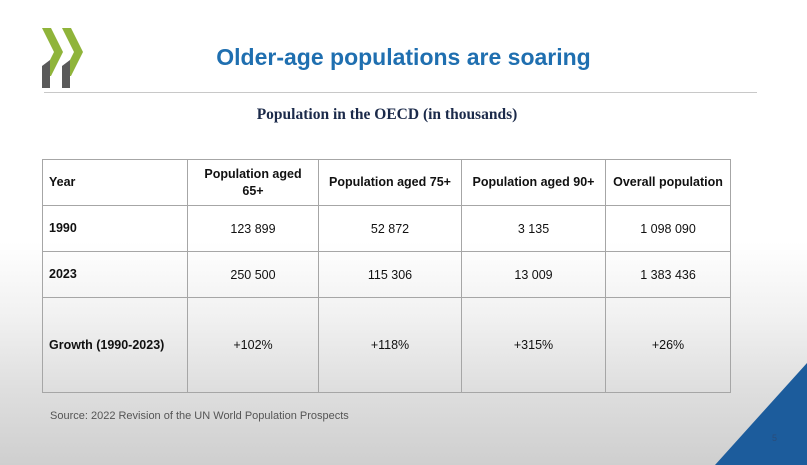 The height and width of the screenshot is (465, 807). I want to click on cell-growth-aged-75: +118%, so click(390, 345).